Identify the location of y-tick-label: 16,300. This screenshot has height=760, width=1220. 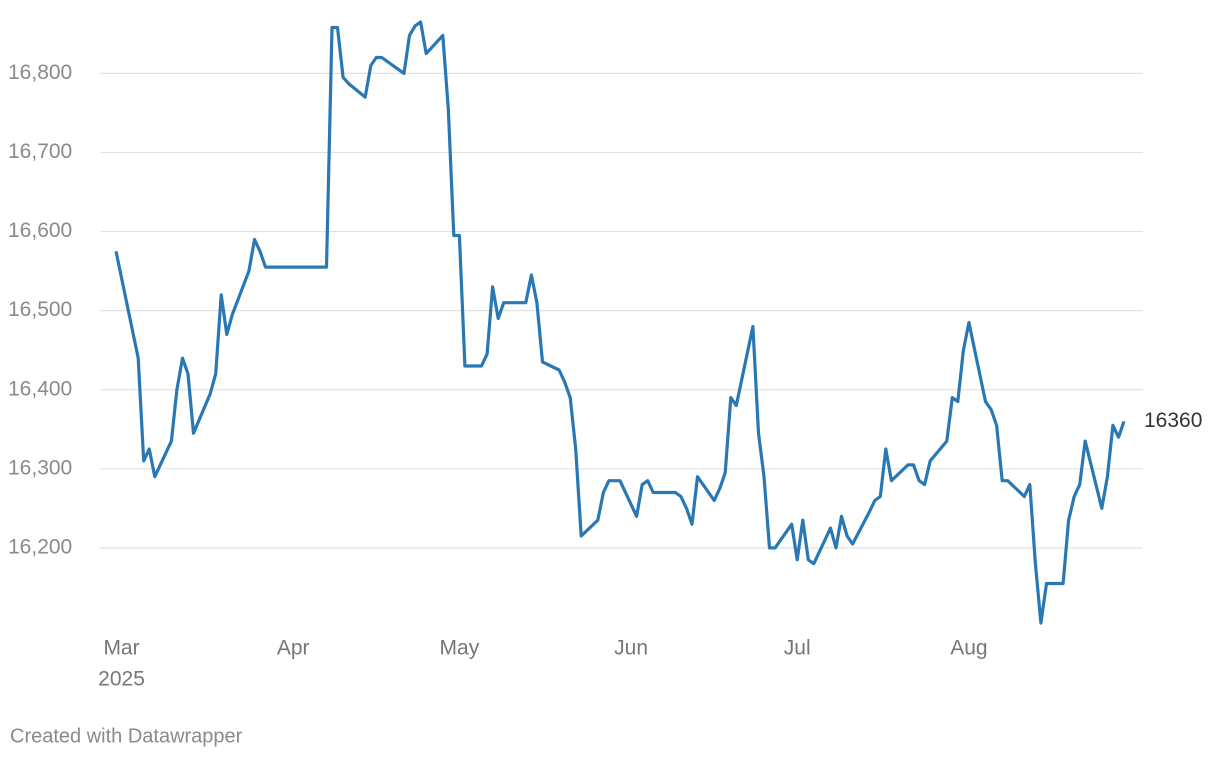
(40, 467).